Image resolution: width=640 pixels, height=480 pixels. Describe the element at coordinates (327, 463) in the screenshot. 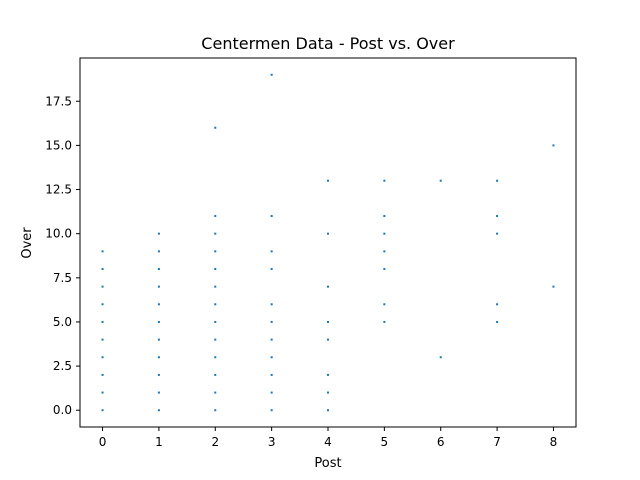

I see `x-axis-label: Post` at that location.